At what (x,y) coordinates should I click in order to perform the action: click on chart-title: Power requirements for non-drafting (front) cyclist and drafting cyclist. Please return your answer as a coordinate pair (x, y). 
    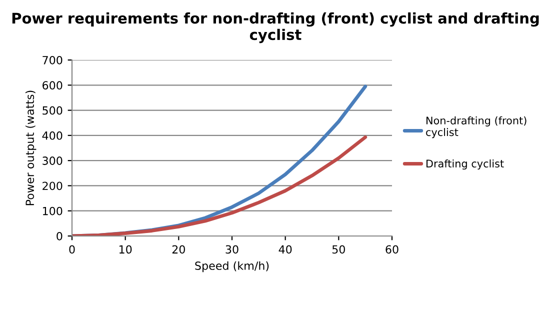
    Looking at the image, I should click on (275, 28).